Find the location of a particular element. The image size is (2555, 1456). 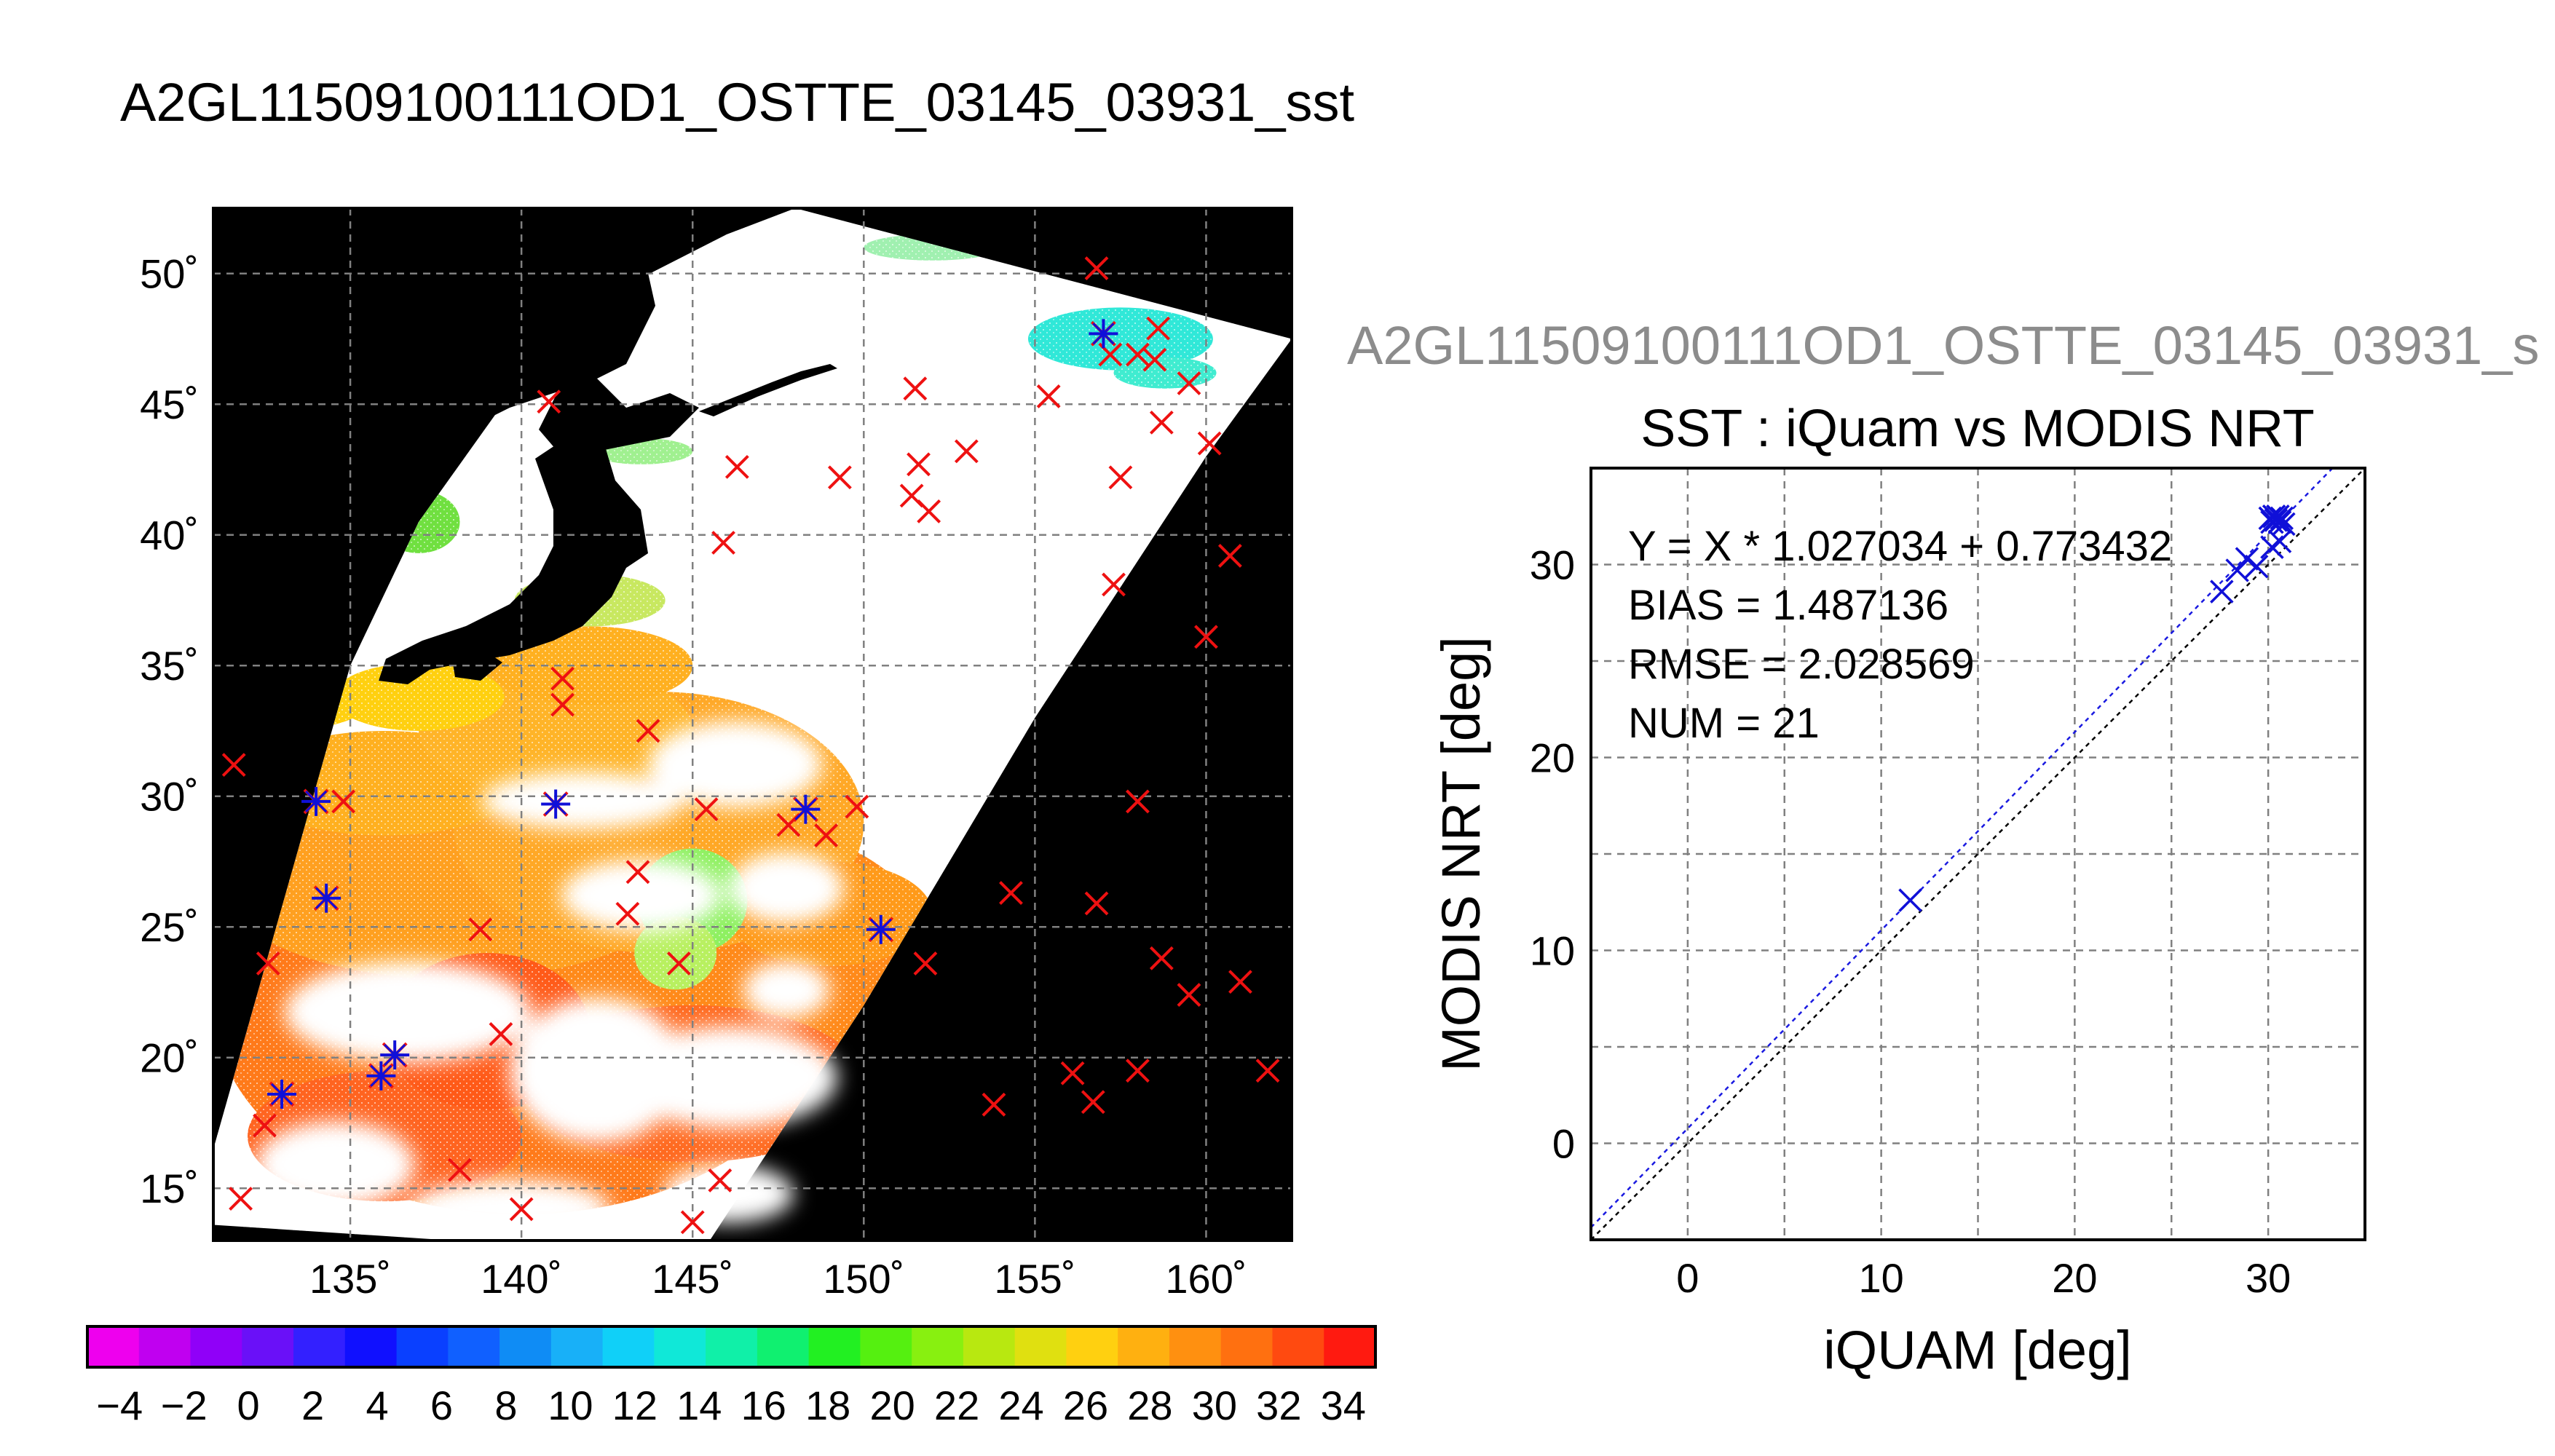

fit-equation: Y = X * 1.027034 + 0.773432 is located at coordinates (1900, 546).